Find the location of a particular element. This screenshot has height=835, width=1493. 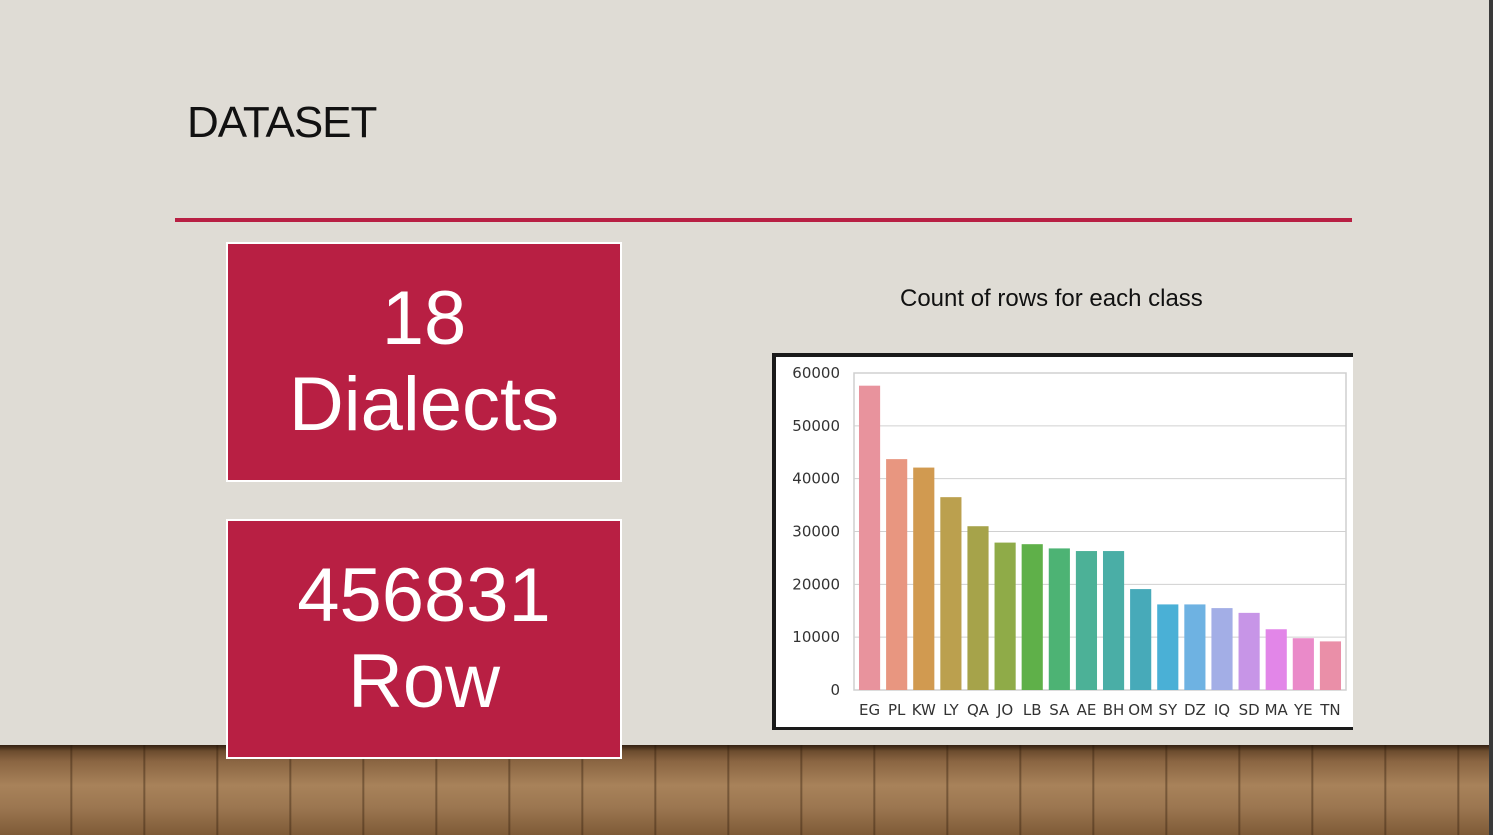

bar-ae is located at coordinates (1086, 620).